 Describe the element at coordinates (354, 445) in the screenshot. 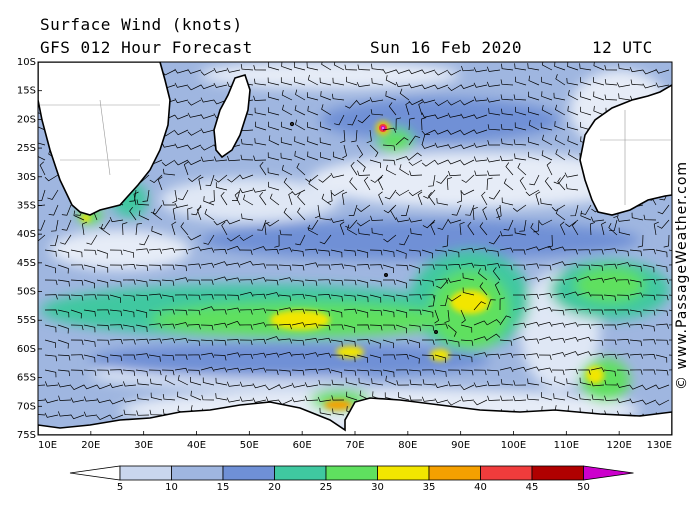

I see `lon-label: 70E` at that location.